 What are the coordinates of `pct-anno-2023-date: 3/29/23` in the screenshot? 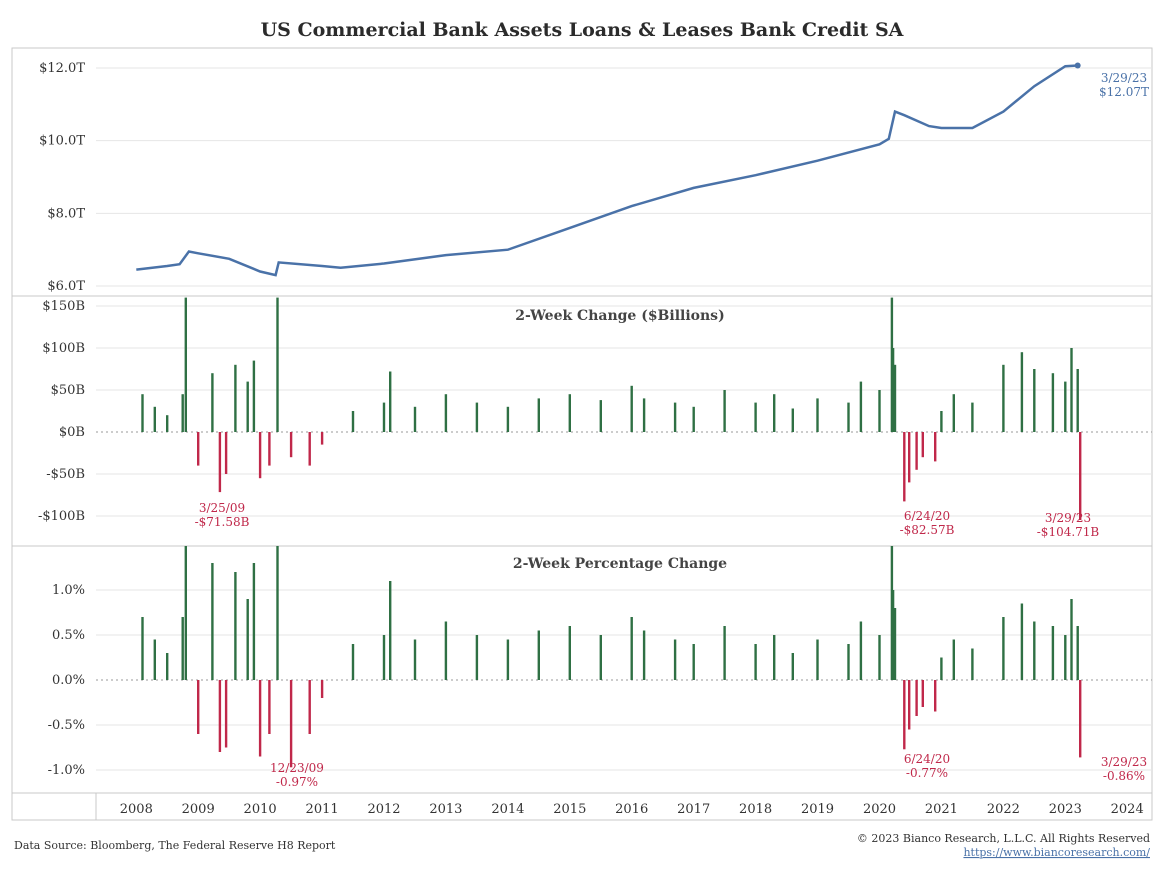 It's located at (1124, 762).